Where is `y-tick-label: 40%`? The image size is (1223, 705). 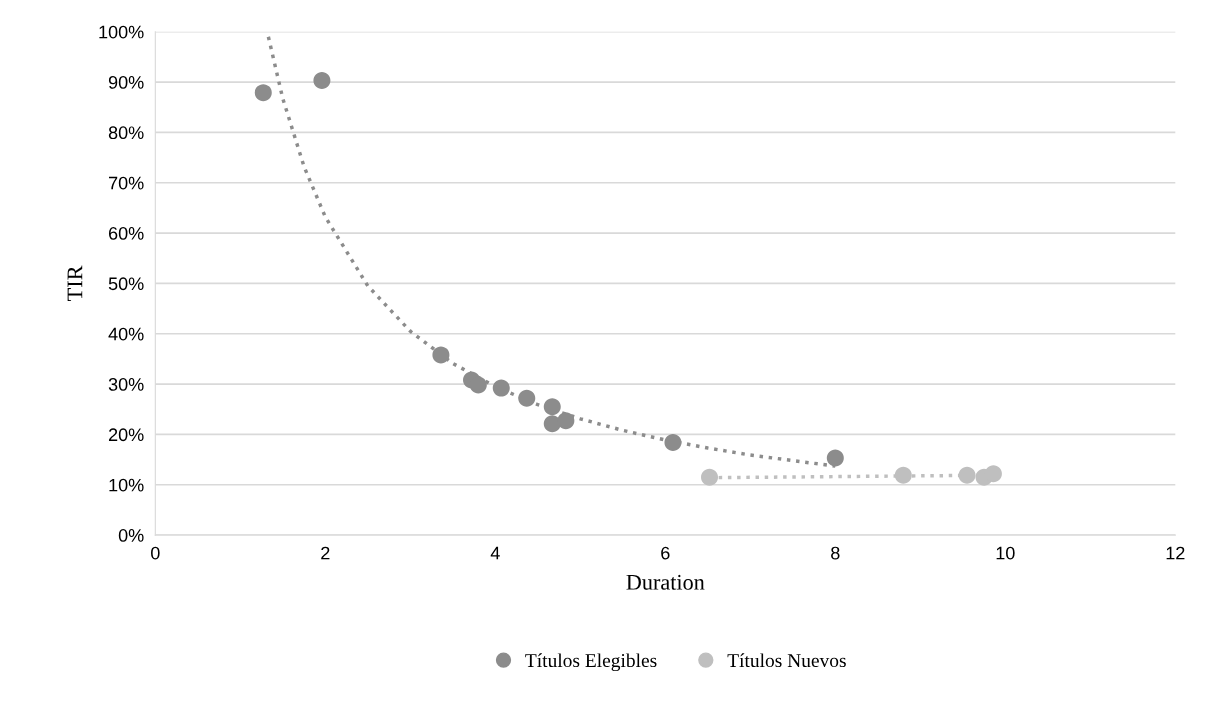 y-tick-label: 40% is located at coordinates (126, 334).